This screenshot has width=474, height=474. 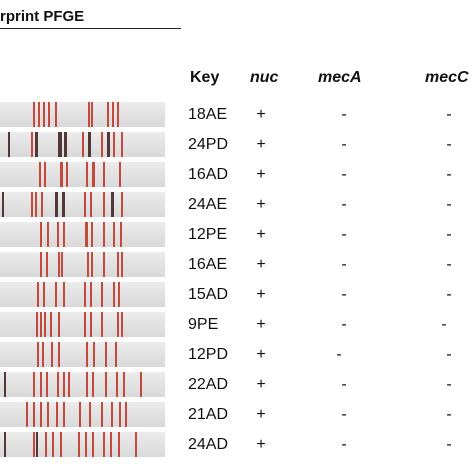 I want to click on figure-title: rprint PFGE, so click(x=42, y=16).